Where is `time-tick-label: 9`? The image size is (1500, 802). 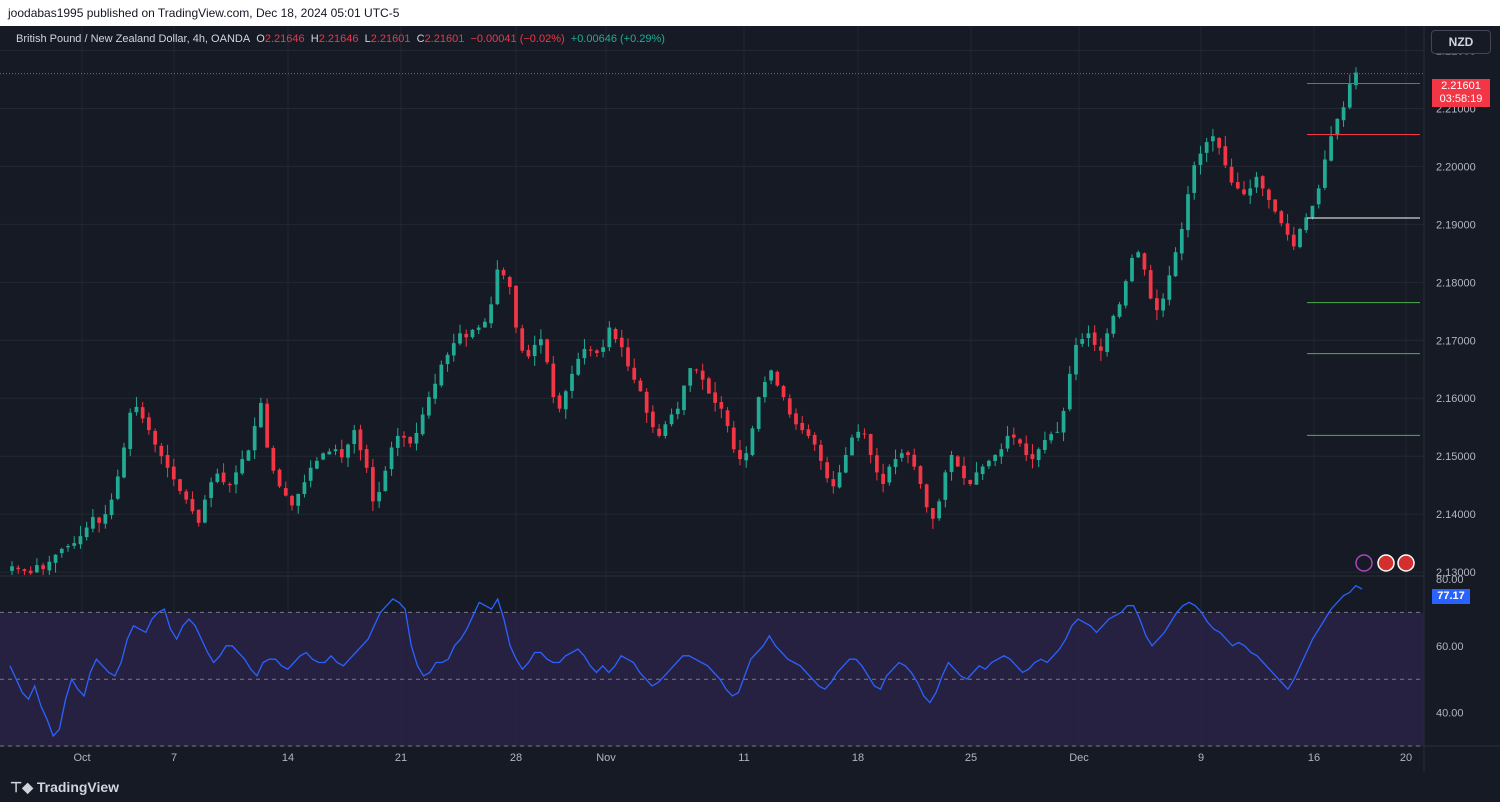
time-tick-label: 9 is located at coordinates (1201, 758).